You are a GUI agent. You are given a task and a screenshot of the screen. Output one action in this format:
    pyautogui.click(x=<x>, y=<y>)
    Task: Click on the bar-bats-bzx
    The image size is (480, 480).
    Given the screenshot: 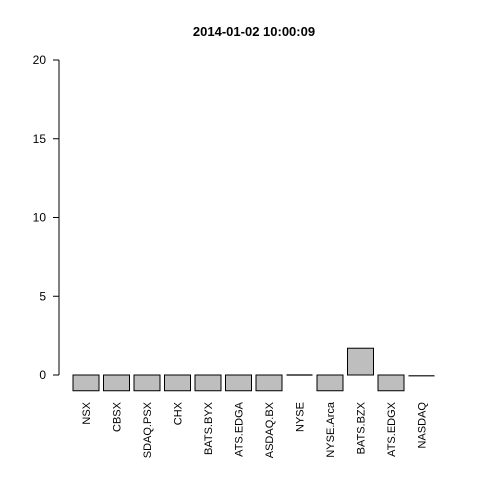 What is the action you would take?
    pyautogui.click(x=360, y=361)
    